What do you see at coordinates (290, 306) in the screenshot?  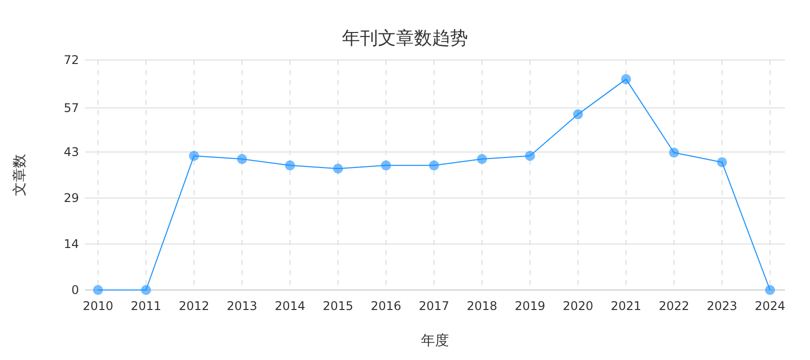 I see `x-tick-label: 2014` at bounding box center [290, 306].